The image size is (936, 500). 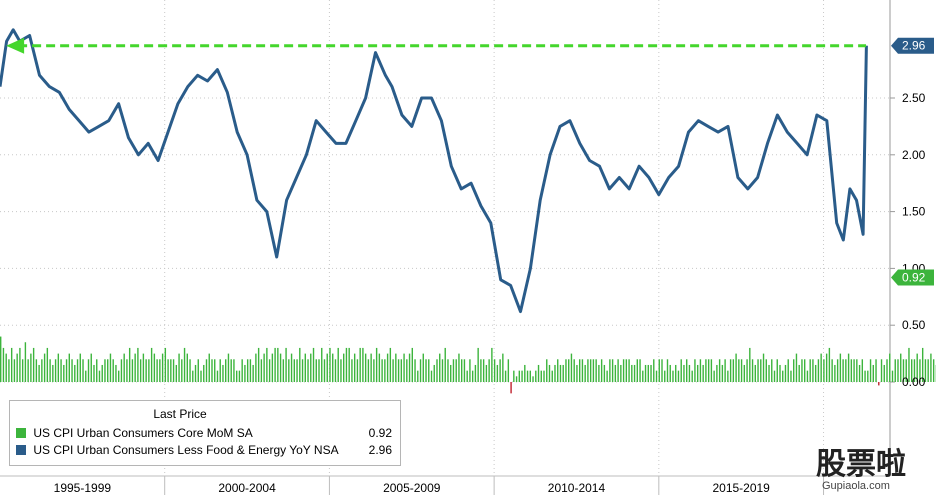 What do you see at coordinates (247, 488) in the screenshot?
I see `x-tick-label: 2000-2004` at bounding box center [247, 488].